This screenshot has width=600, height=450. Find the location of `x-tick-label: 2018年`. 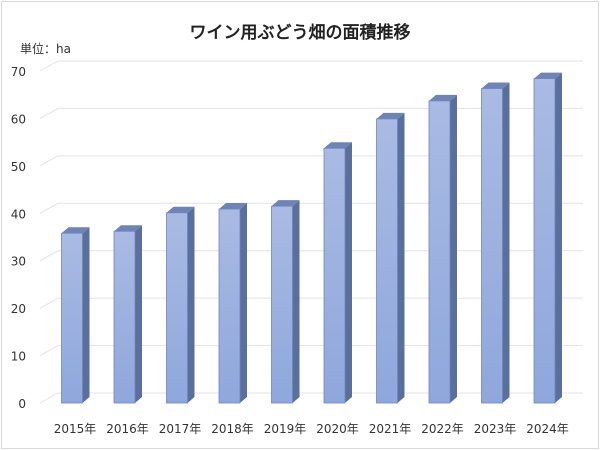

x-tick-label: 2018年 is located at coordinates (232, 429).